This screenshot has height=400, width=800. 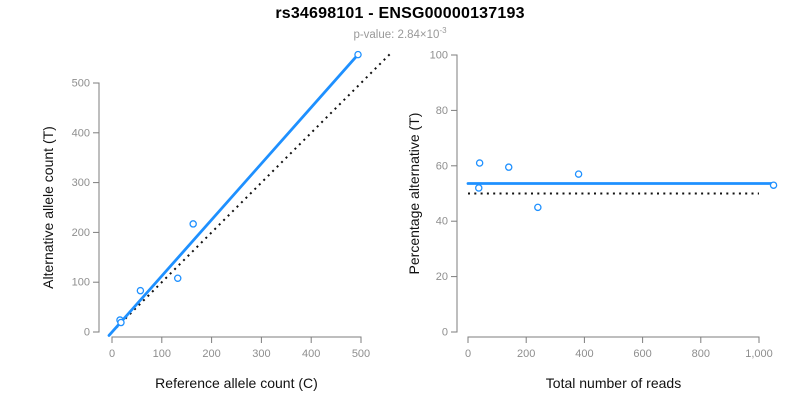 What do you see at coordinates (396, 34) in the screenshot?
I see `pvalue-text: p-value: 2.84×10` at bounding box center [396, 34].